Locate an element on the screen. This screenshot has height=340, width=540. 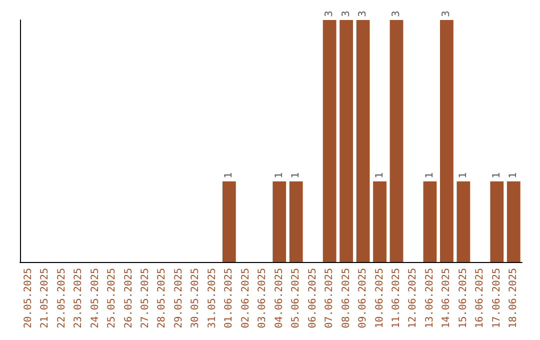
x-tick-label: 02.06.2025 is located at coordinates (246, 298).